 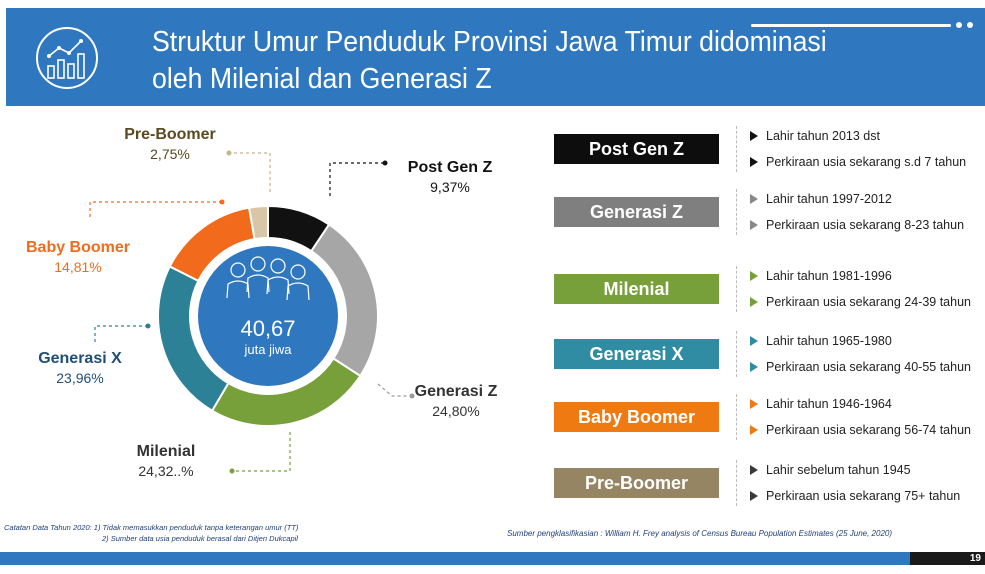 I want to click on slice-label-generasi-x: Generasi X, so click(x=80, y=358).